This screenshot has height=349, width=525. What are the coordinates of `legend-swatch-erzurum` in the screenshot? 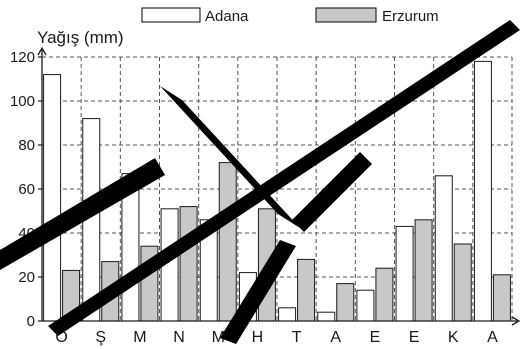 It's located at (346, 15).